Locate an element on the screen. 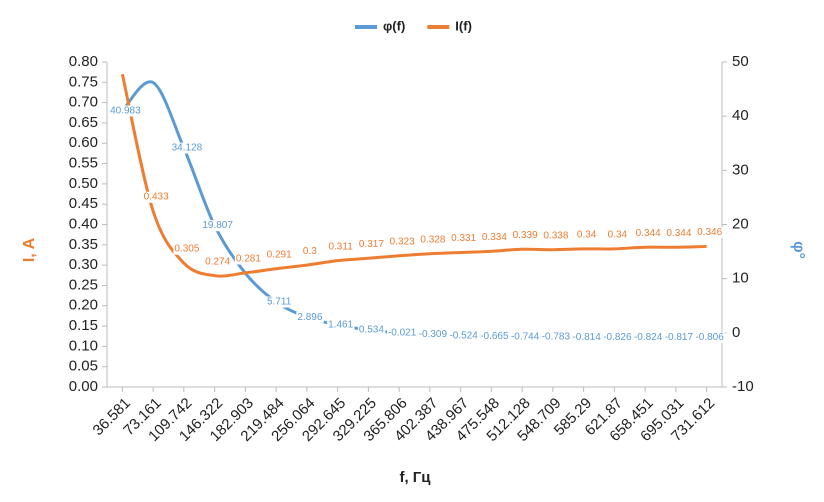 This screenshot has width=824, height=502. legend-label: φ(f) is located at coordinates (394, 25).